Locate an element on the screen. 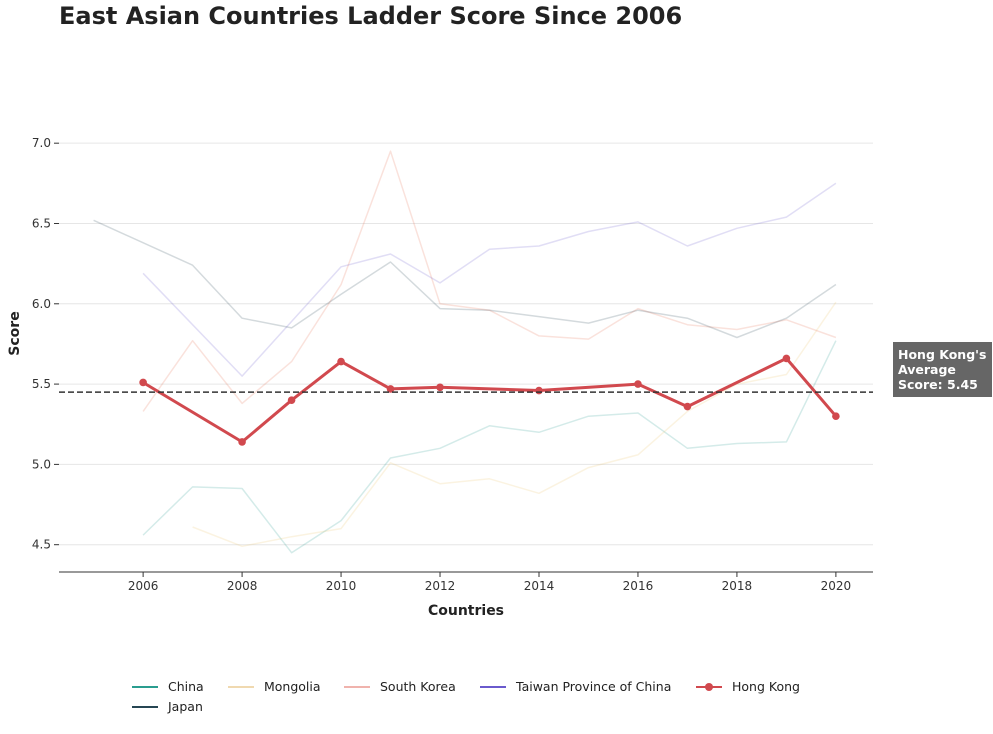 The width and height of the screenshot is (993, 734). x-tick-label: 2018 is located at coordinates (737, 586).